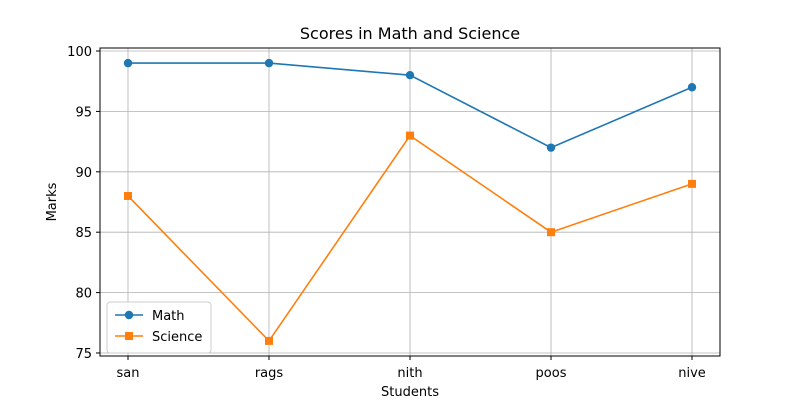  What do you see at coordinates (128, 373) in the screenshot?
I see `x-tick-label: san` at bounding box center [128, 373].